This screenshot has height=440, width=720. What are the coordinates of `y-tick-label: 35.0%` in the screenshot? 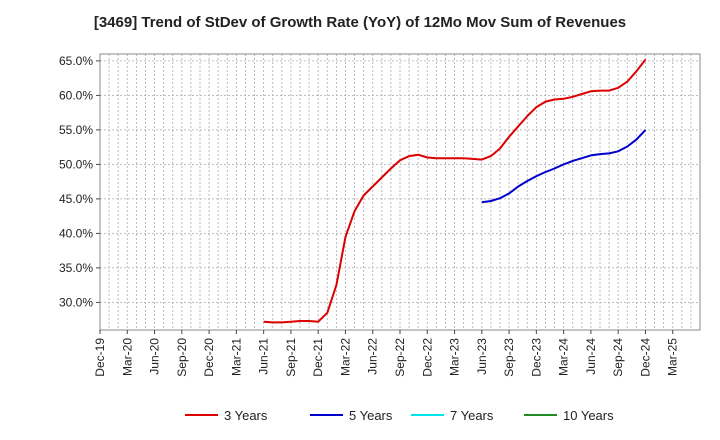 It's located at (76, 268).